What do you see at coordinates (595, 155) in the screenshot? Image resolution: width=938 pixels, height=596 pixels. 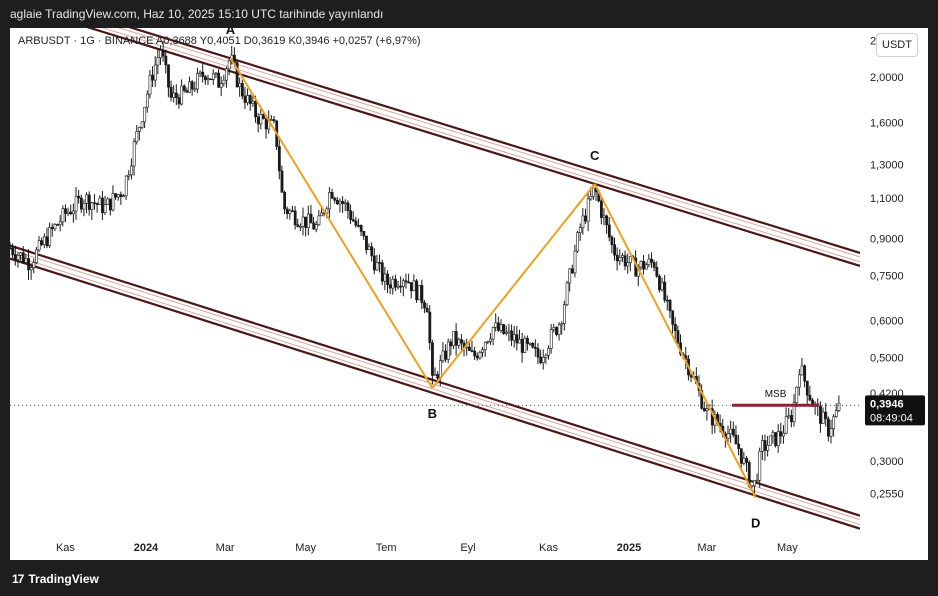 I see `wave-label-c: C` at bounding box center [595, 155].